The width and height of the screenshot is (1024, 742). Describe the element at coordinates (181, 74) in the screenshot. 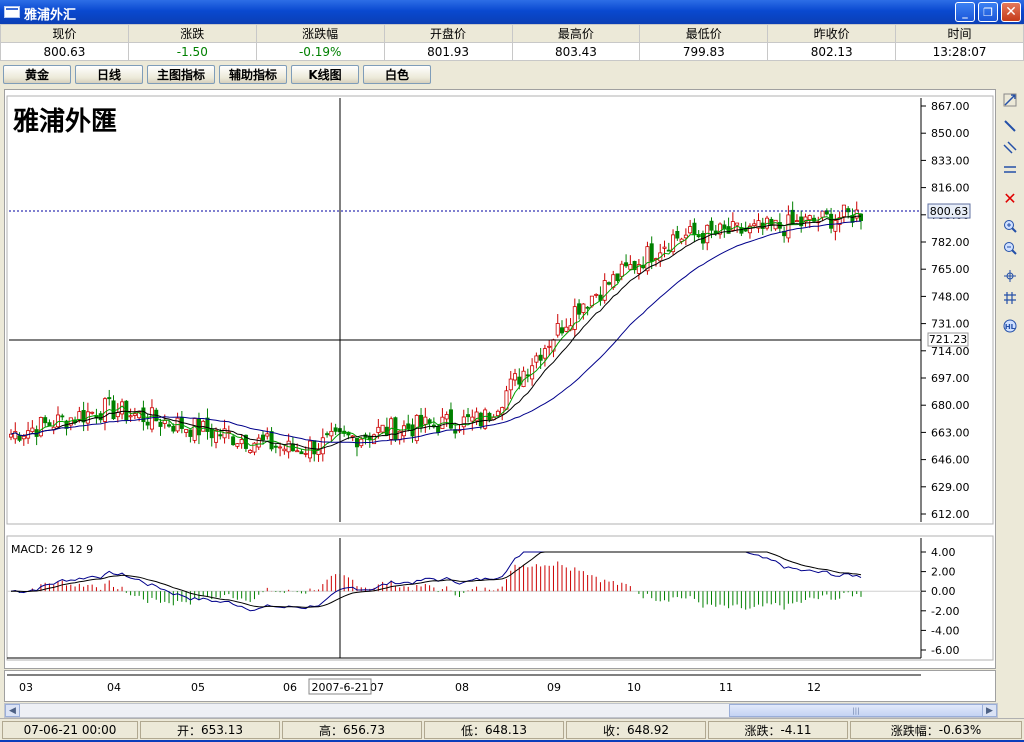

I see `main-indicator-button: 主图指标` at that location.